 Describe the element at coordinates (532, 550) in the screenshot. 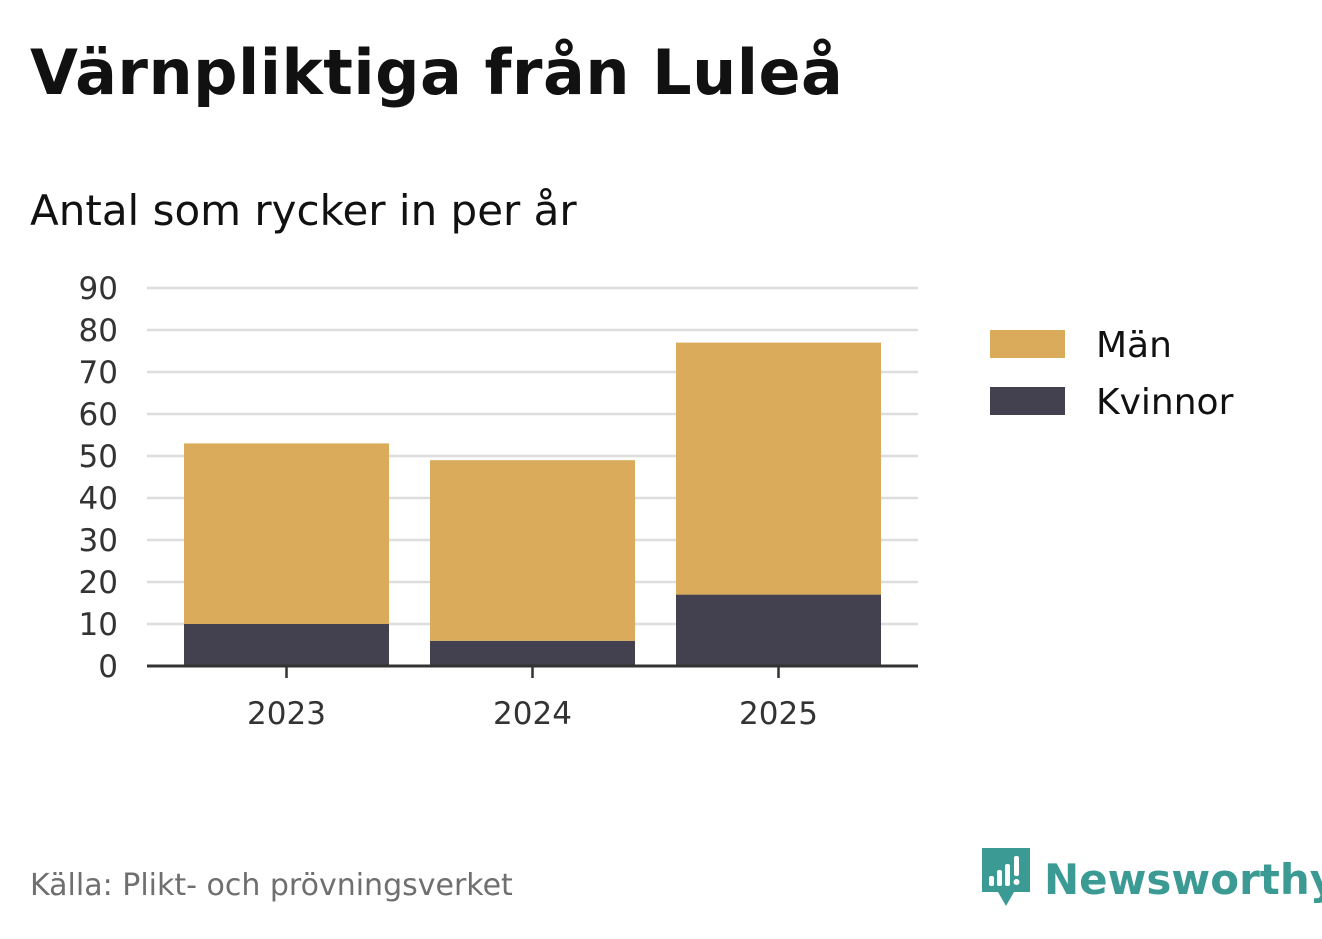

I see `bar-män-2024` at that location.